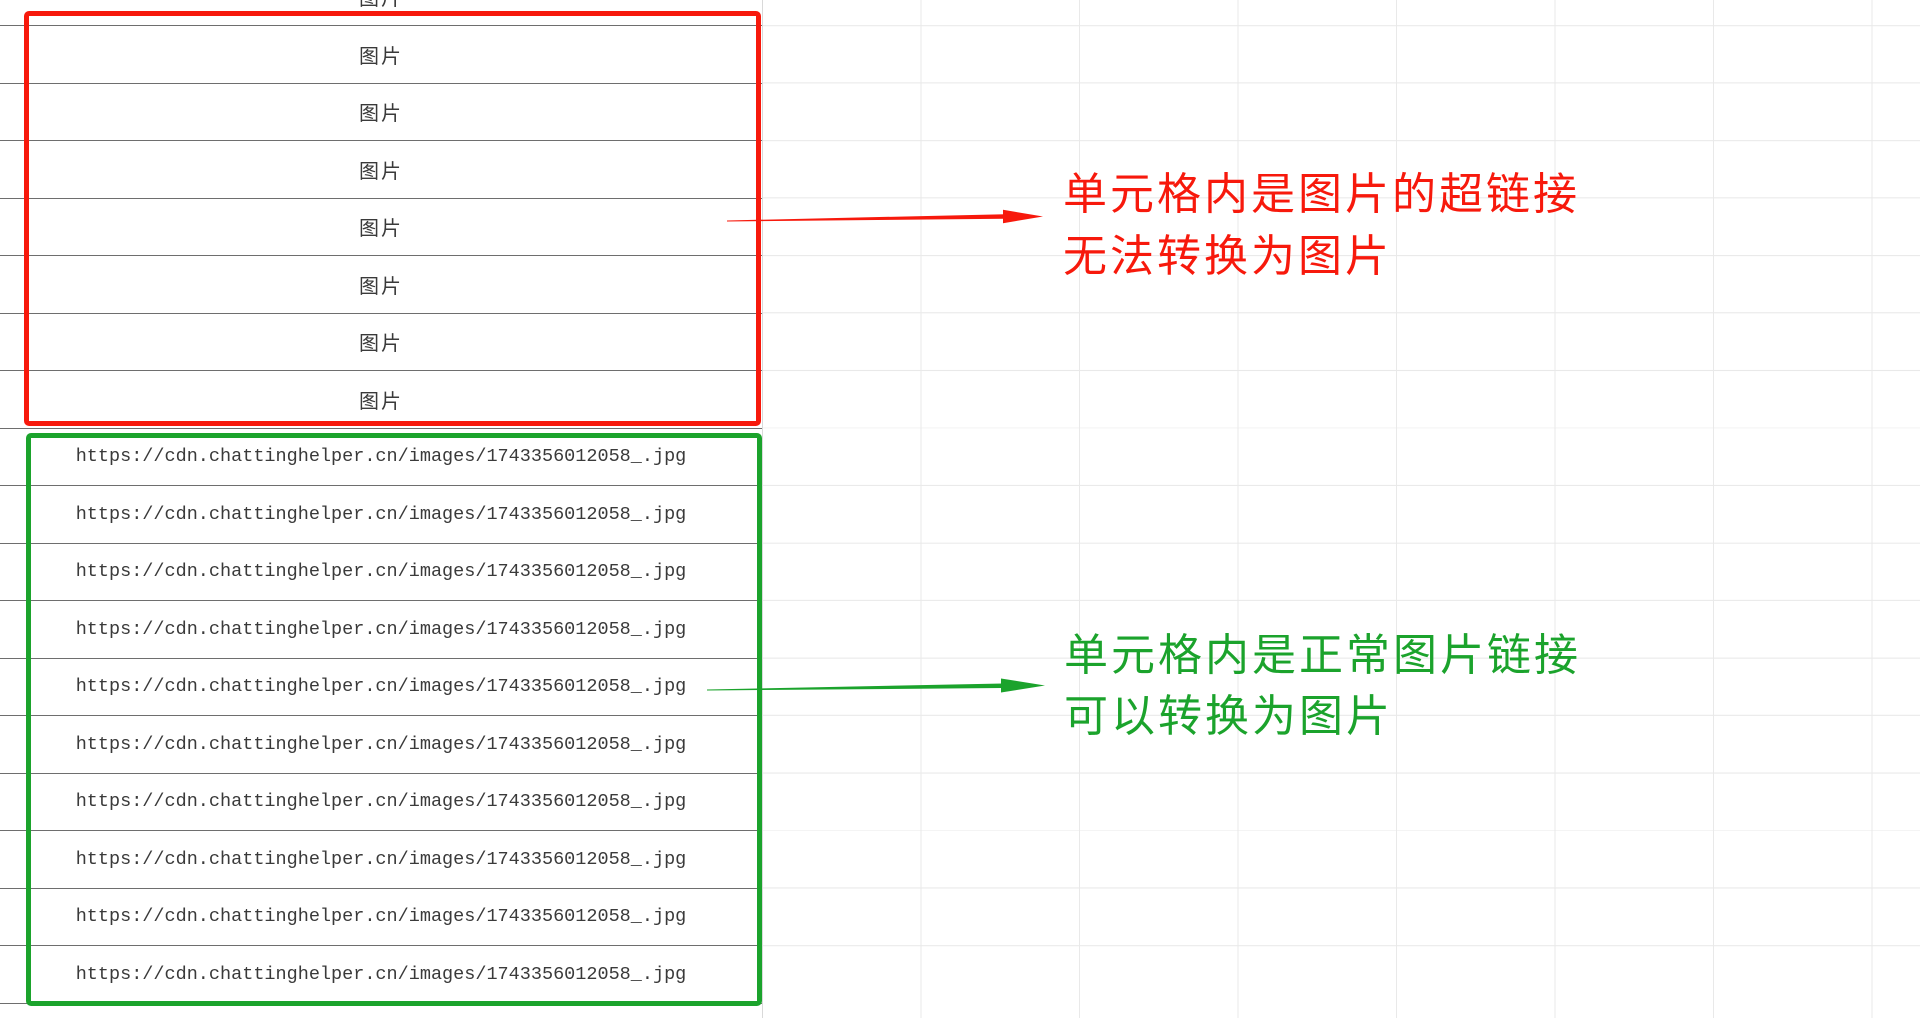  I want to click on green-annotation-line1: 单元格内是正常图片链接, so click(1322, 655).